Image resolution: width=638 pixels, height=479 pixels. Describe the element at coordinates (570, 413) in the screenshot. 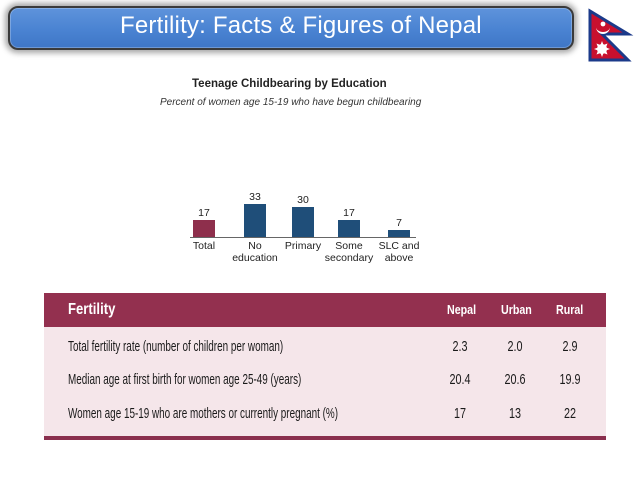

I see `cell-rural: 22` at that location.